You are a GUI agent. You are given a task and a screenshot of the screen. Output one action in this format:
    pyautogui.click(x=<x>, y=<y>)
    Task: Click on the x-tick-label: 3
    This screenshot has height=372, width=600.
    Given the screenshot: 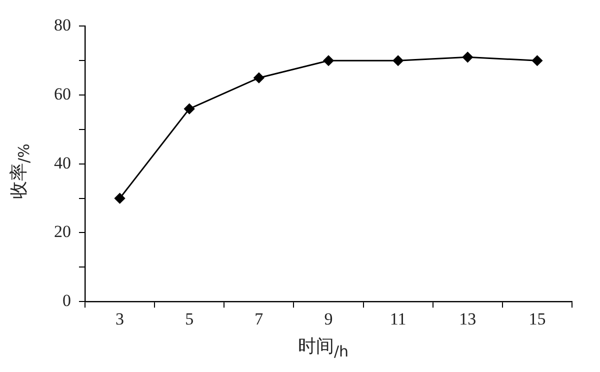 What is the action you would take?
    pyautogui.click(x=120, y=318)
    